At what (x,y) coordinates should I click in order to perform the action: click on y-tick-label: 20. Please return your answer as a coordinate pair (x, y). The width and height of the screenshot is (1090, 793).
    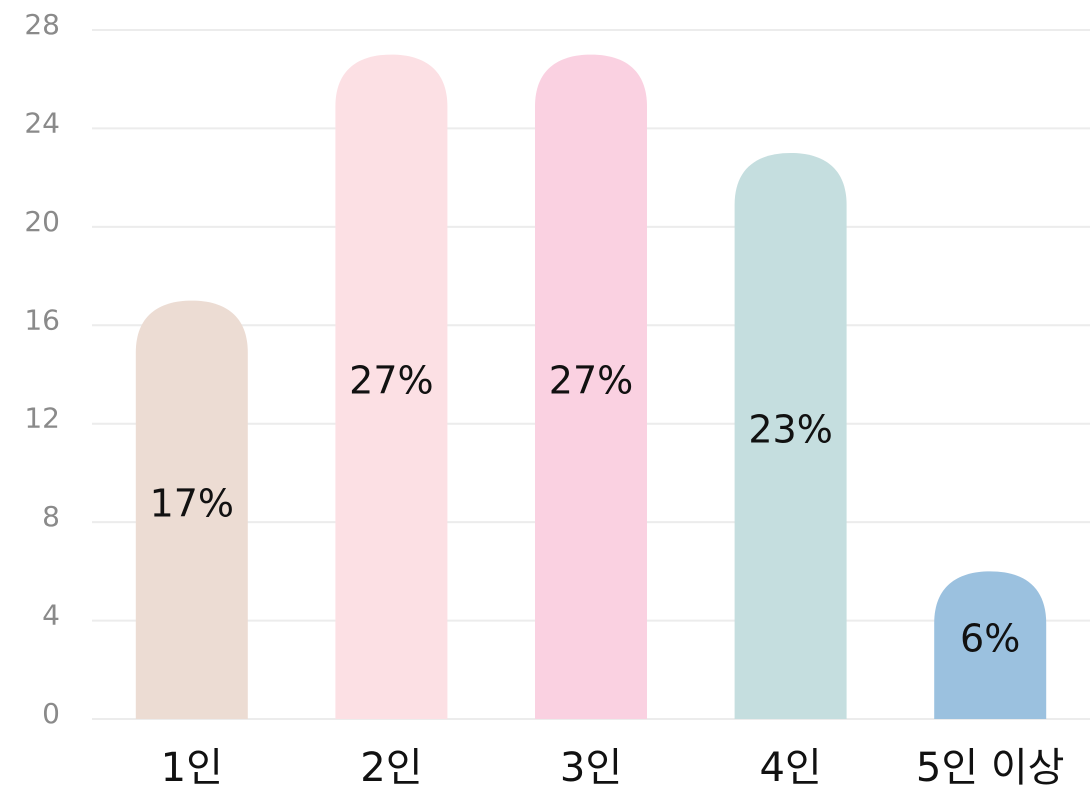
    Looking at the image, I should click on (42, 221).